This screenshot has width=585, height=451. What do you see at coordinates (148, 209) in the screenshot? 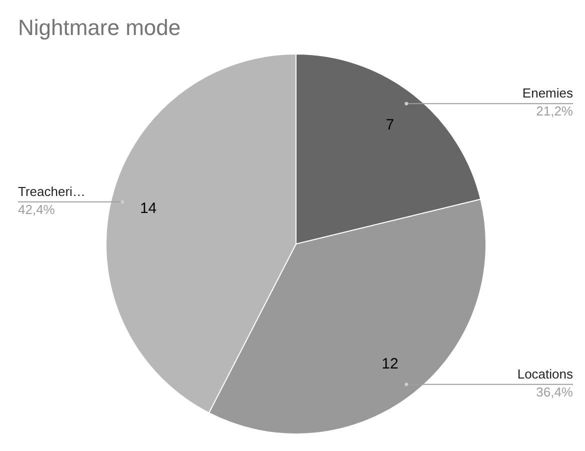
I see `data-label: 14` at bounding box center [148, 209].